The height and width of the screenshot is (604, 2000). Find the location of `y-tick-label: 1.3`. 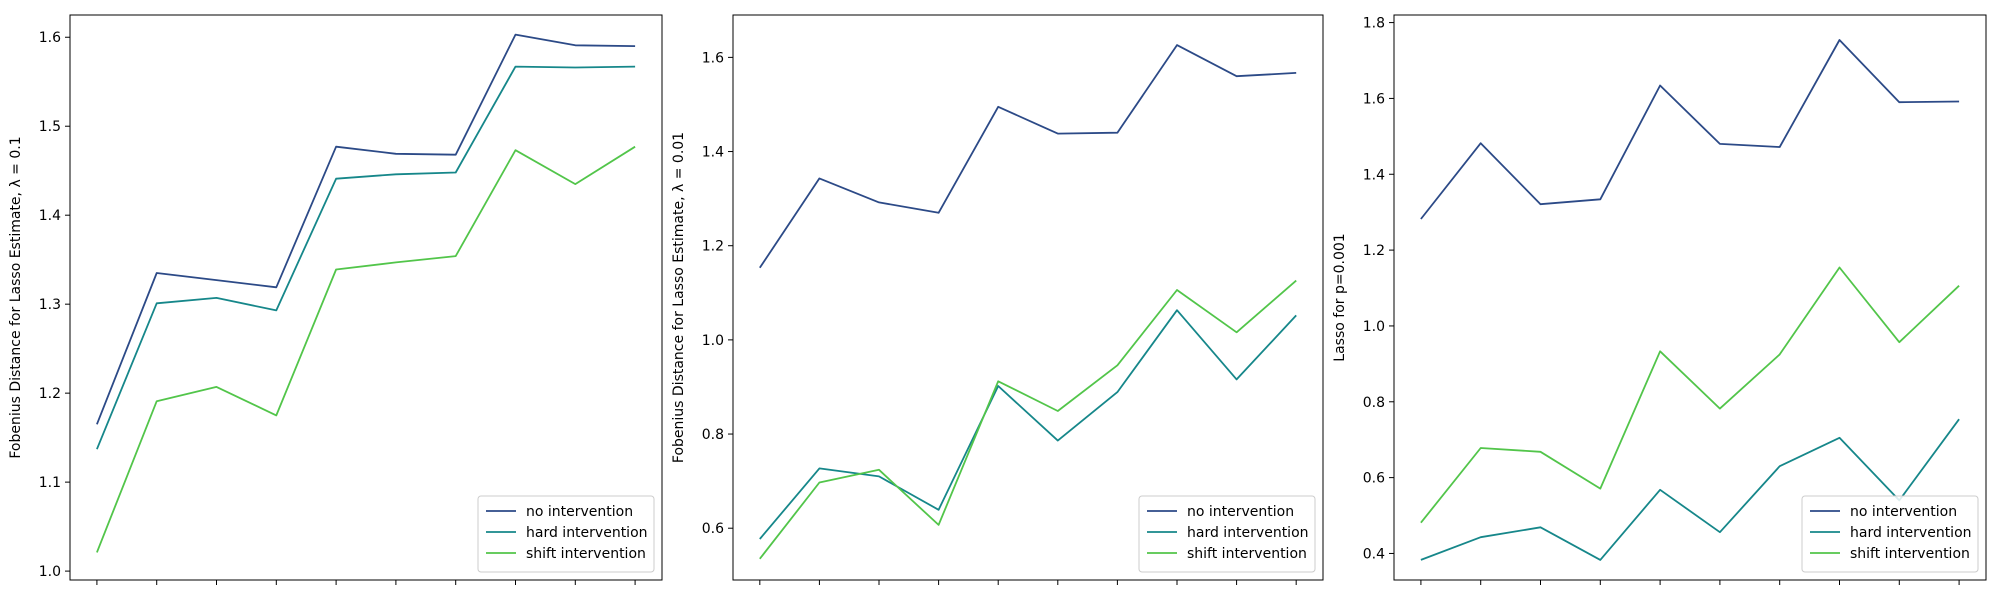

y-tick-label: 1.3 is located at coordinates (50, 305).